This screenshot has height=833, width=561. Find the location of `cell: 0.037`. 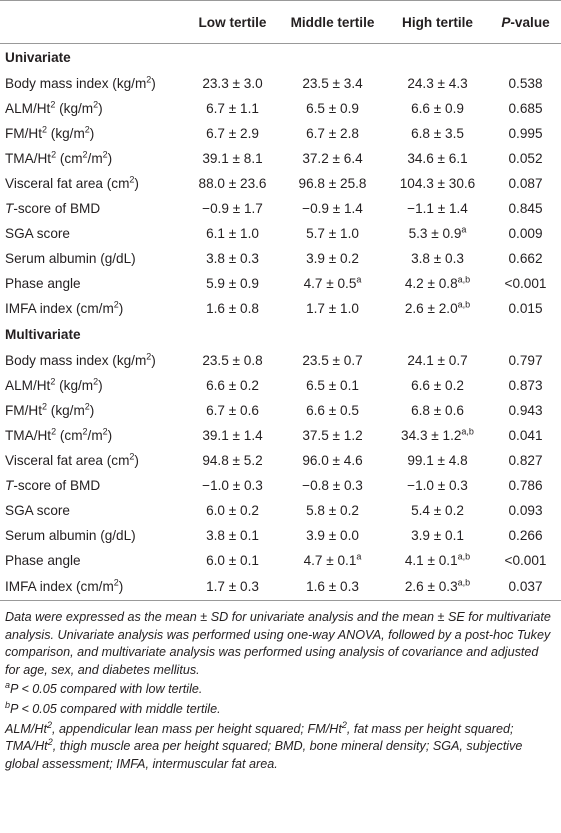

cell: 0.037 is located at coordinates (525, 587).